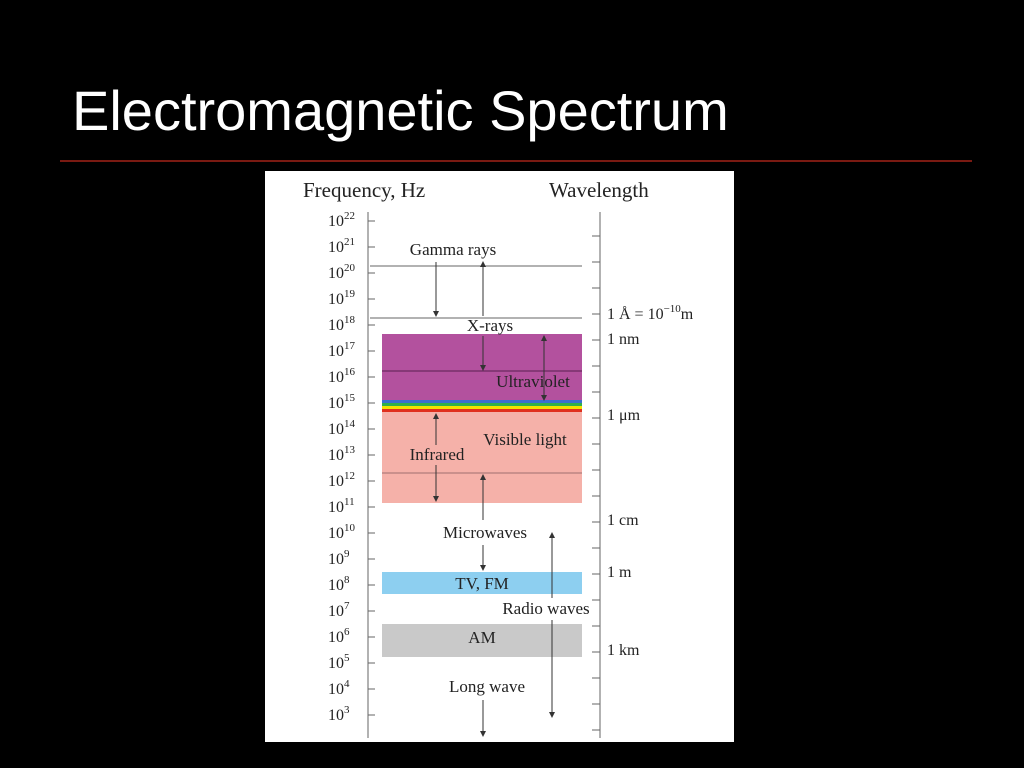 This screenshot has width=1024, height=768. Describe the element at coordinates (453, 249) in the screenshot. I see `band-label: Gamma rays` at that location.